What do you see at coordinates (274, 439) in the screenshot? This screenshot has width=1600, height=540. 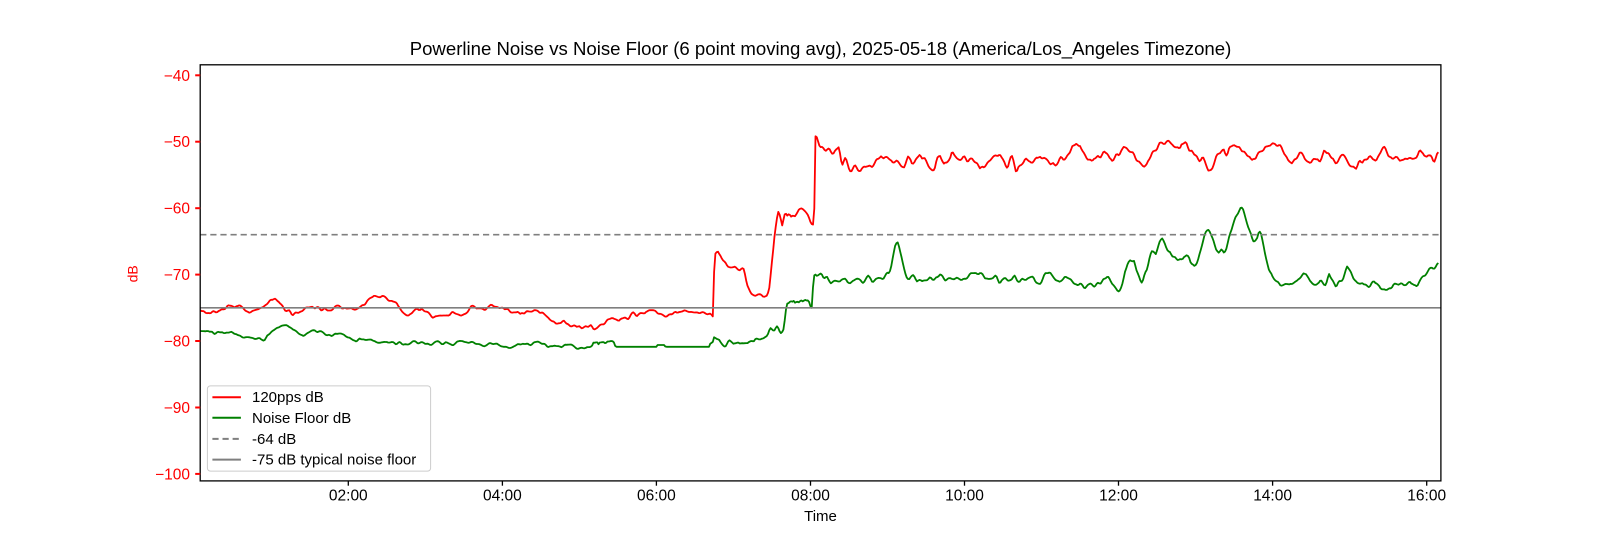 I see `svg-text: -64 dB` at bounding box center [274, 439].